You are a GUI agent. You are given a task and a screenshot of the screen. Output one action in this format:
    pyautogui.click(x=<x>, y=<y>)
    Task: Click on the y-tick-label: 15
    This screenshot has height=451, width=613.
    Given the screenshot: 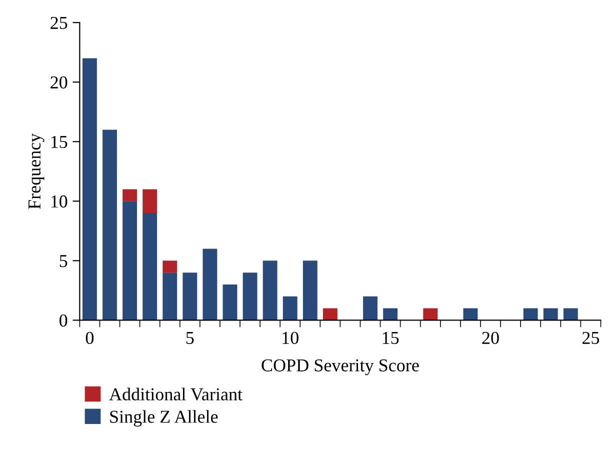 What is the action you would take?
    pyautogui.click(x=59, y=142)
    